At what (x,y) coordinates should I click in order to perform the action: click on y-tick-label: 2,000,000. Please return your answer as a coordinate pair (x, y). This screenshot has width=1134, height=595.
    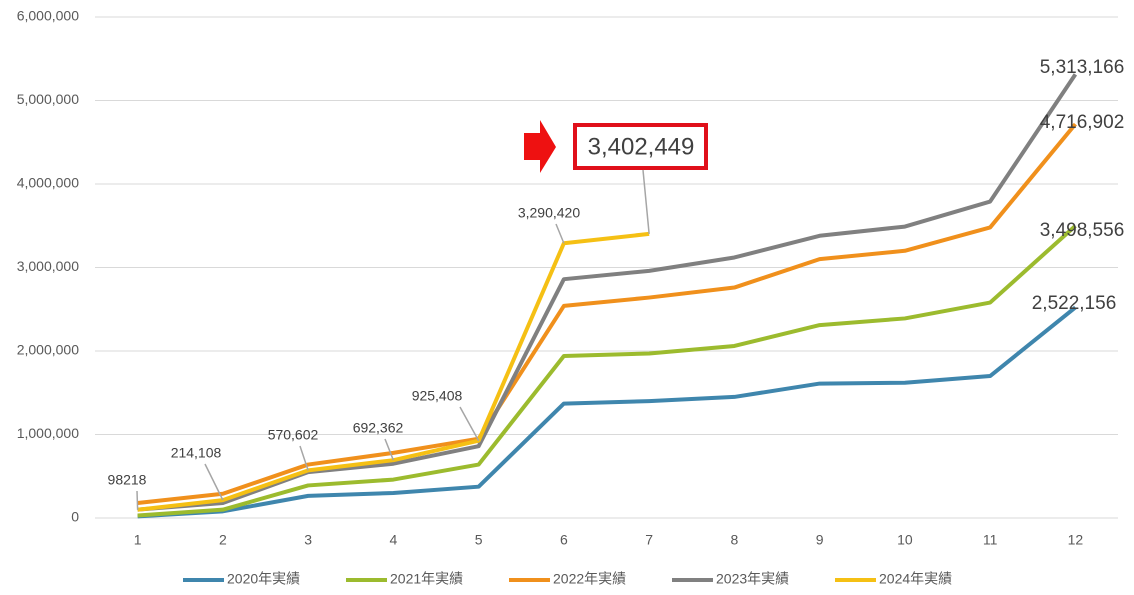
    Looking at the image, I should click on (48, 350).